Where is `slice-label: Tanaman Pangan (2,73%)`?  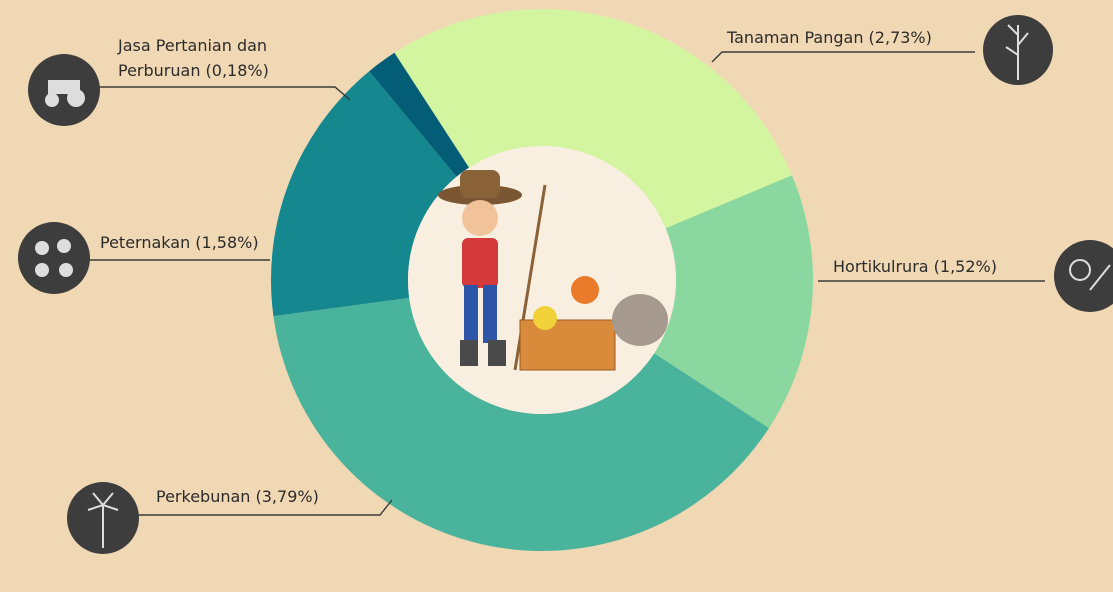 slice-label: Tanaman Pangan (2,73%) is located at coordinates (829, 37).